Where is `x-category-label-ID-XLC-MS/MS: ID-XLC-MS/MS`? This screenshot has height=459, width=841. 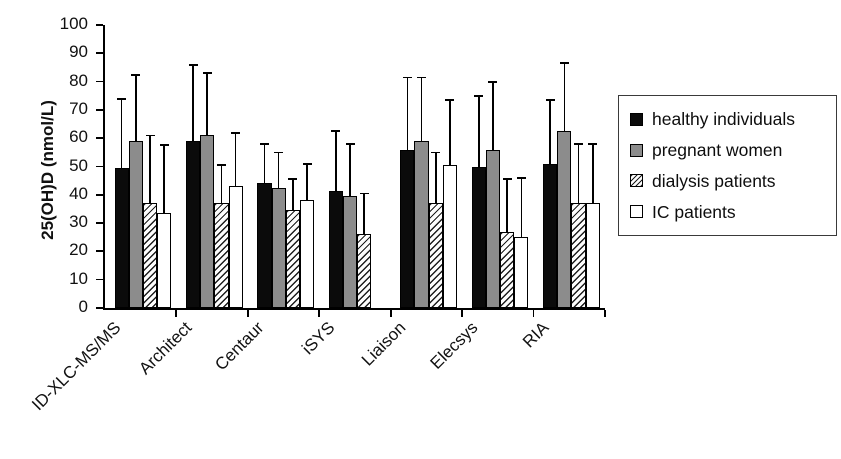
x-category-label-ID-XLC-MS/MS: ID-XLC-MS/MS is located at coordinates (76, 366).